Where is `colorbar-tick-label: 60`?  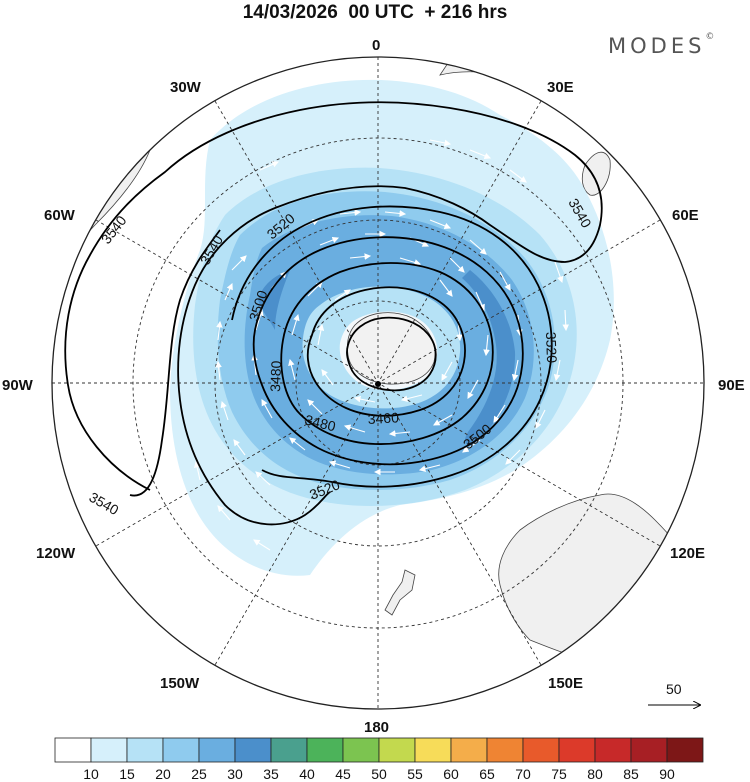
colorbar-tick-label: 60 is located at coordinates (451, 774).